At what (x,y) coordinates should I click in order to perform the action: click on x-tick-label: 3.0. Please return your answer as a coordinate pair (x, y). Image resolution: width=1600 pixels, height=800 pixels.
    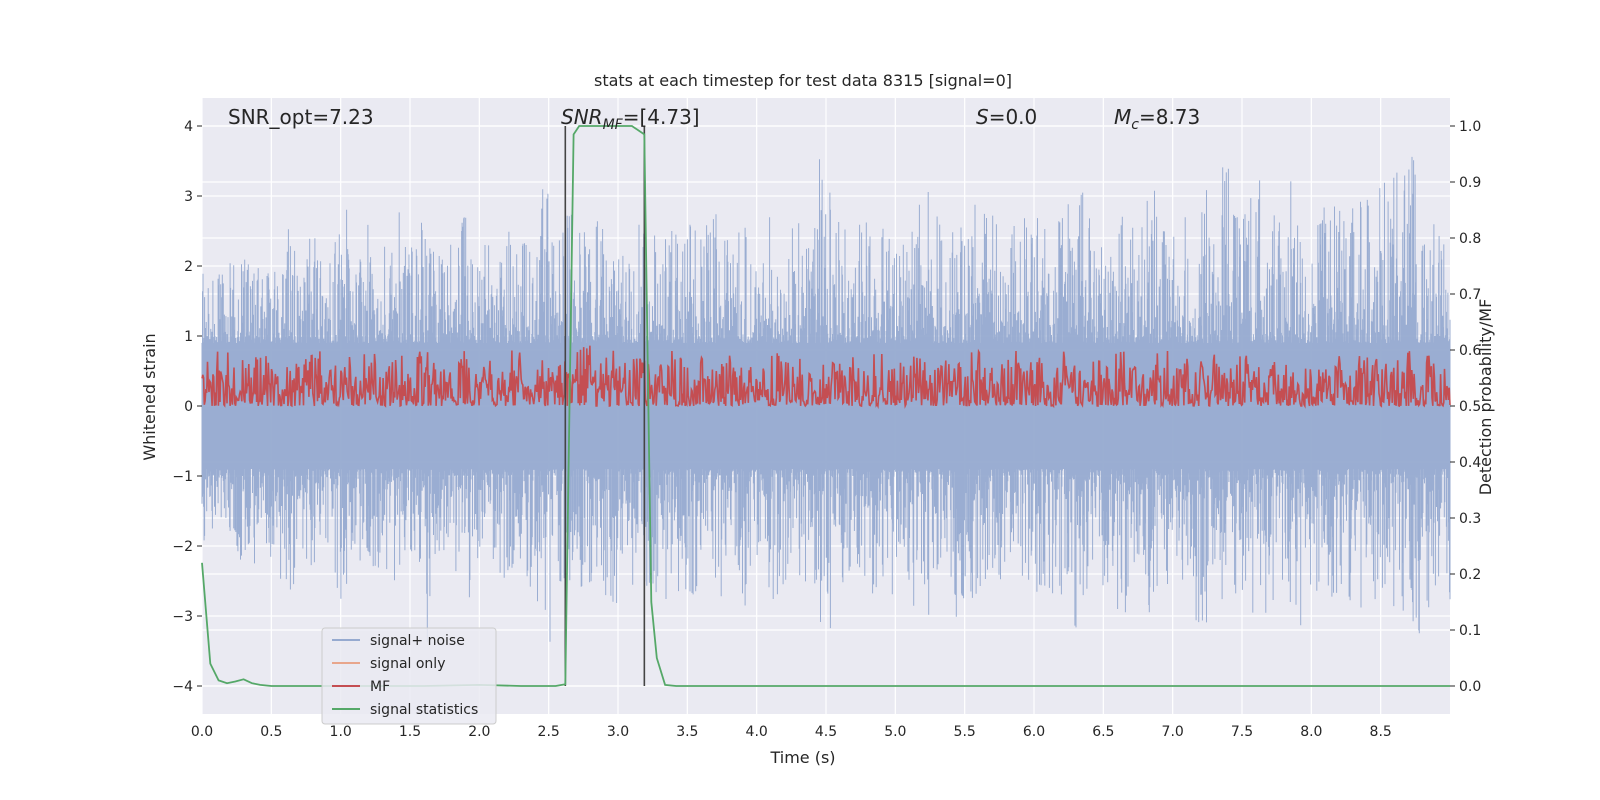
    Looking at the image, I should click on (618, 732).